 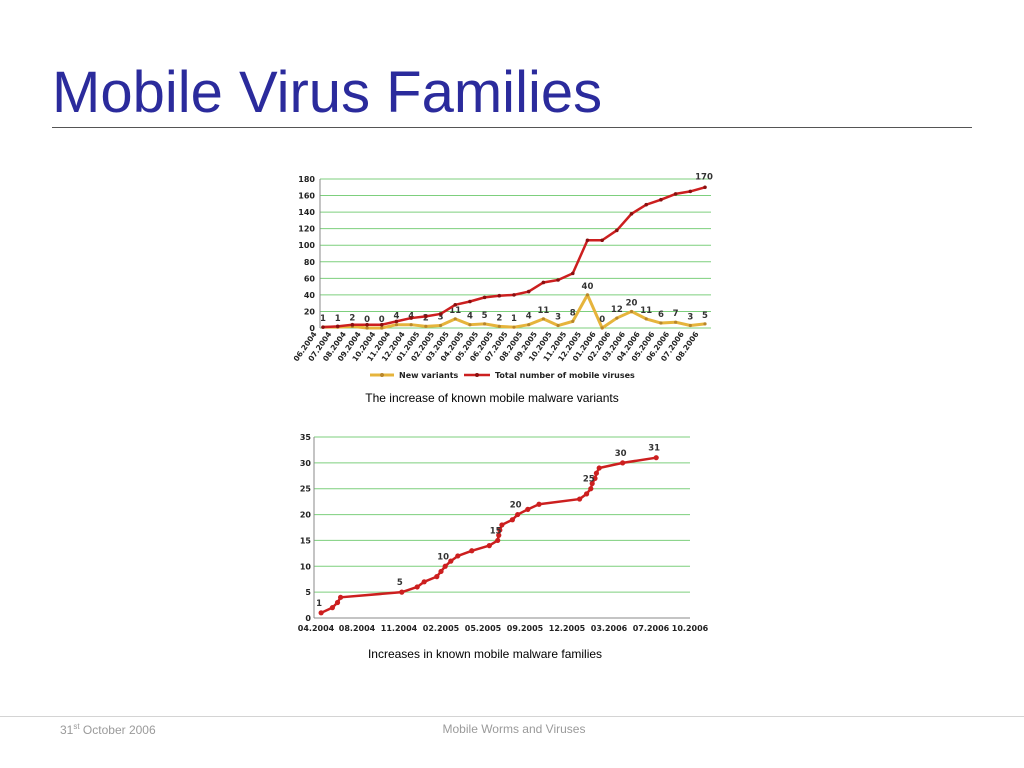 What do you see at coordinates (525, 628) in the screenshot?
I see `x-tick-label: 09.2005` at bounding box center [525, 628].